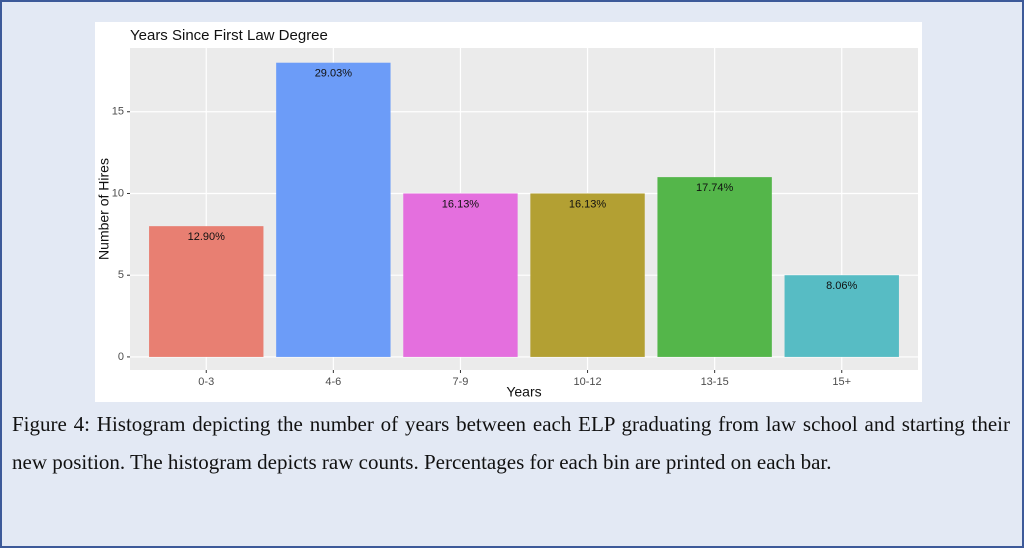 The width and height of the screenshot is (1024, 548). What do you see at coordinates (715, 188) in the screenshot?
I see `bar-label: 17.74%` at bounding box center [715, 188].